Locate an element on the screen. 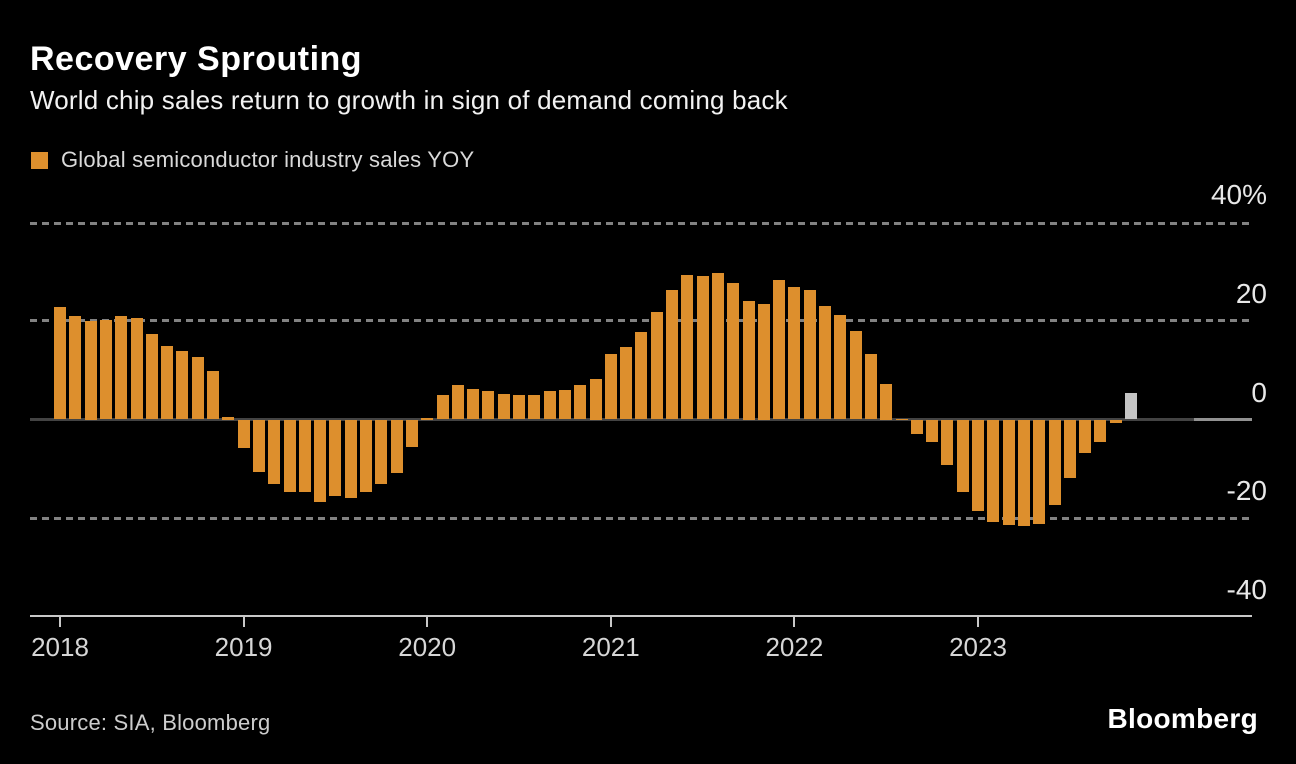  legend-swatch-icon is located at coordinates (39, 160).